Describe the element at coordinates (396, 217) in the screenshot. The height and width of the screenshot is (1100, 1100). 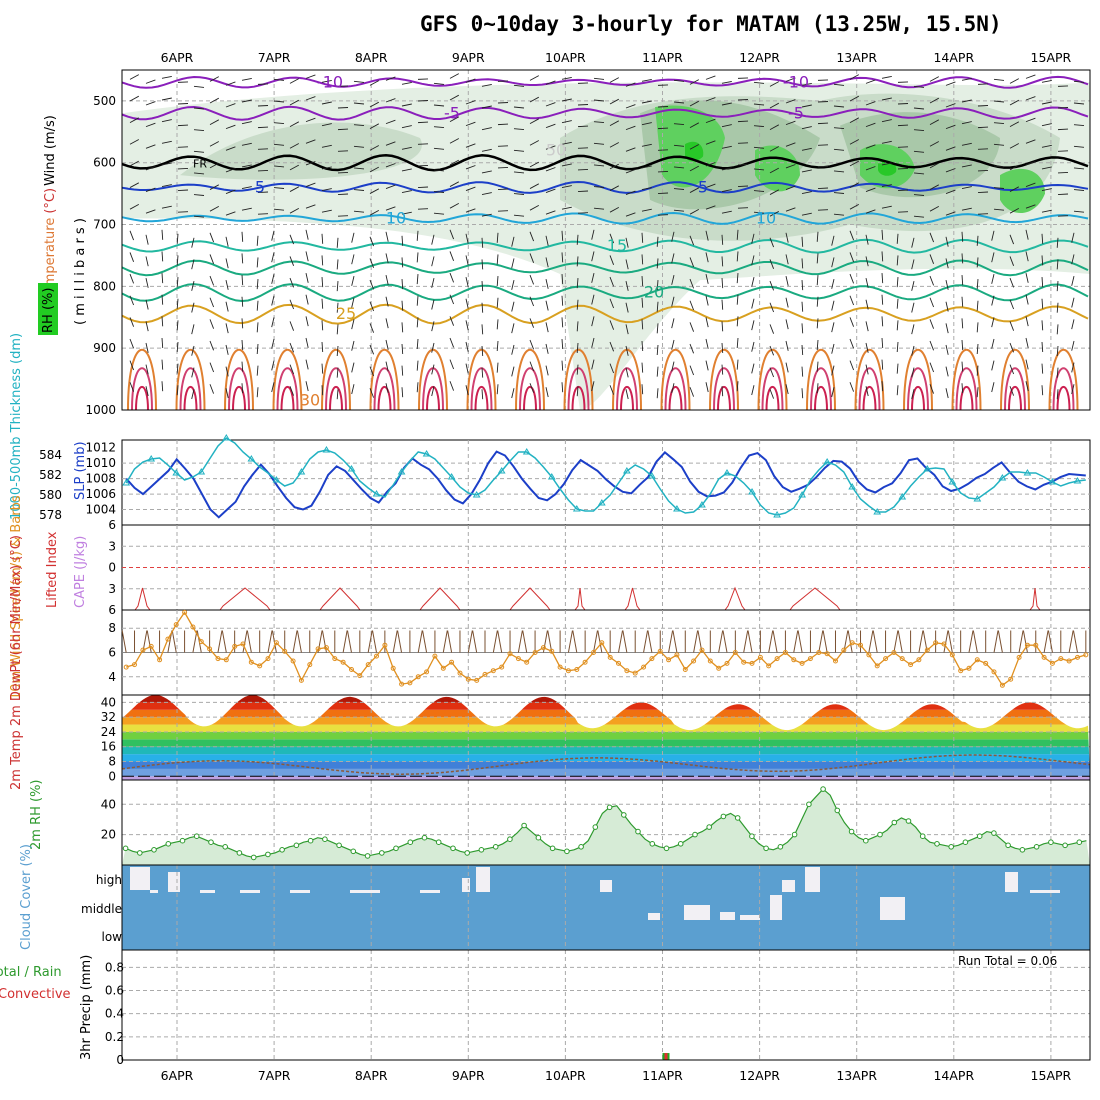
I see `isotherm-label: 10` at that location.